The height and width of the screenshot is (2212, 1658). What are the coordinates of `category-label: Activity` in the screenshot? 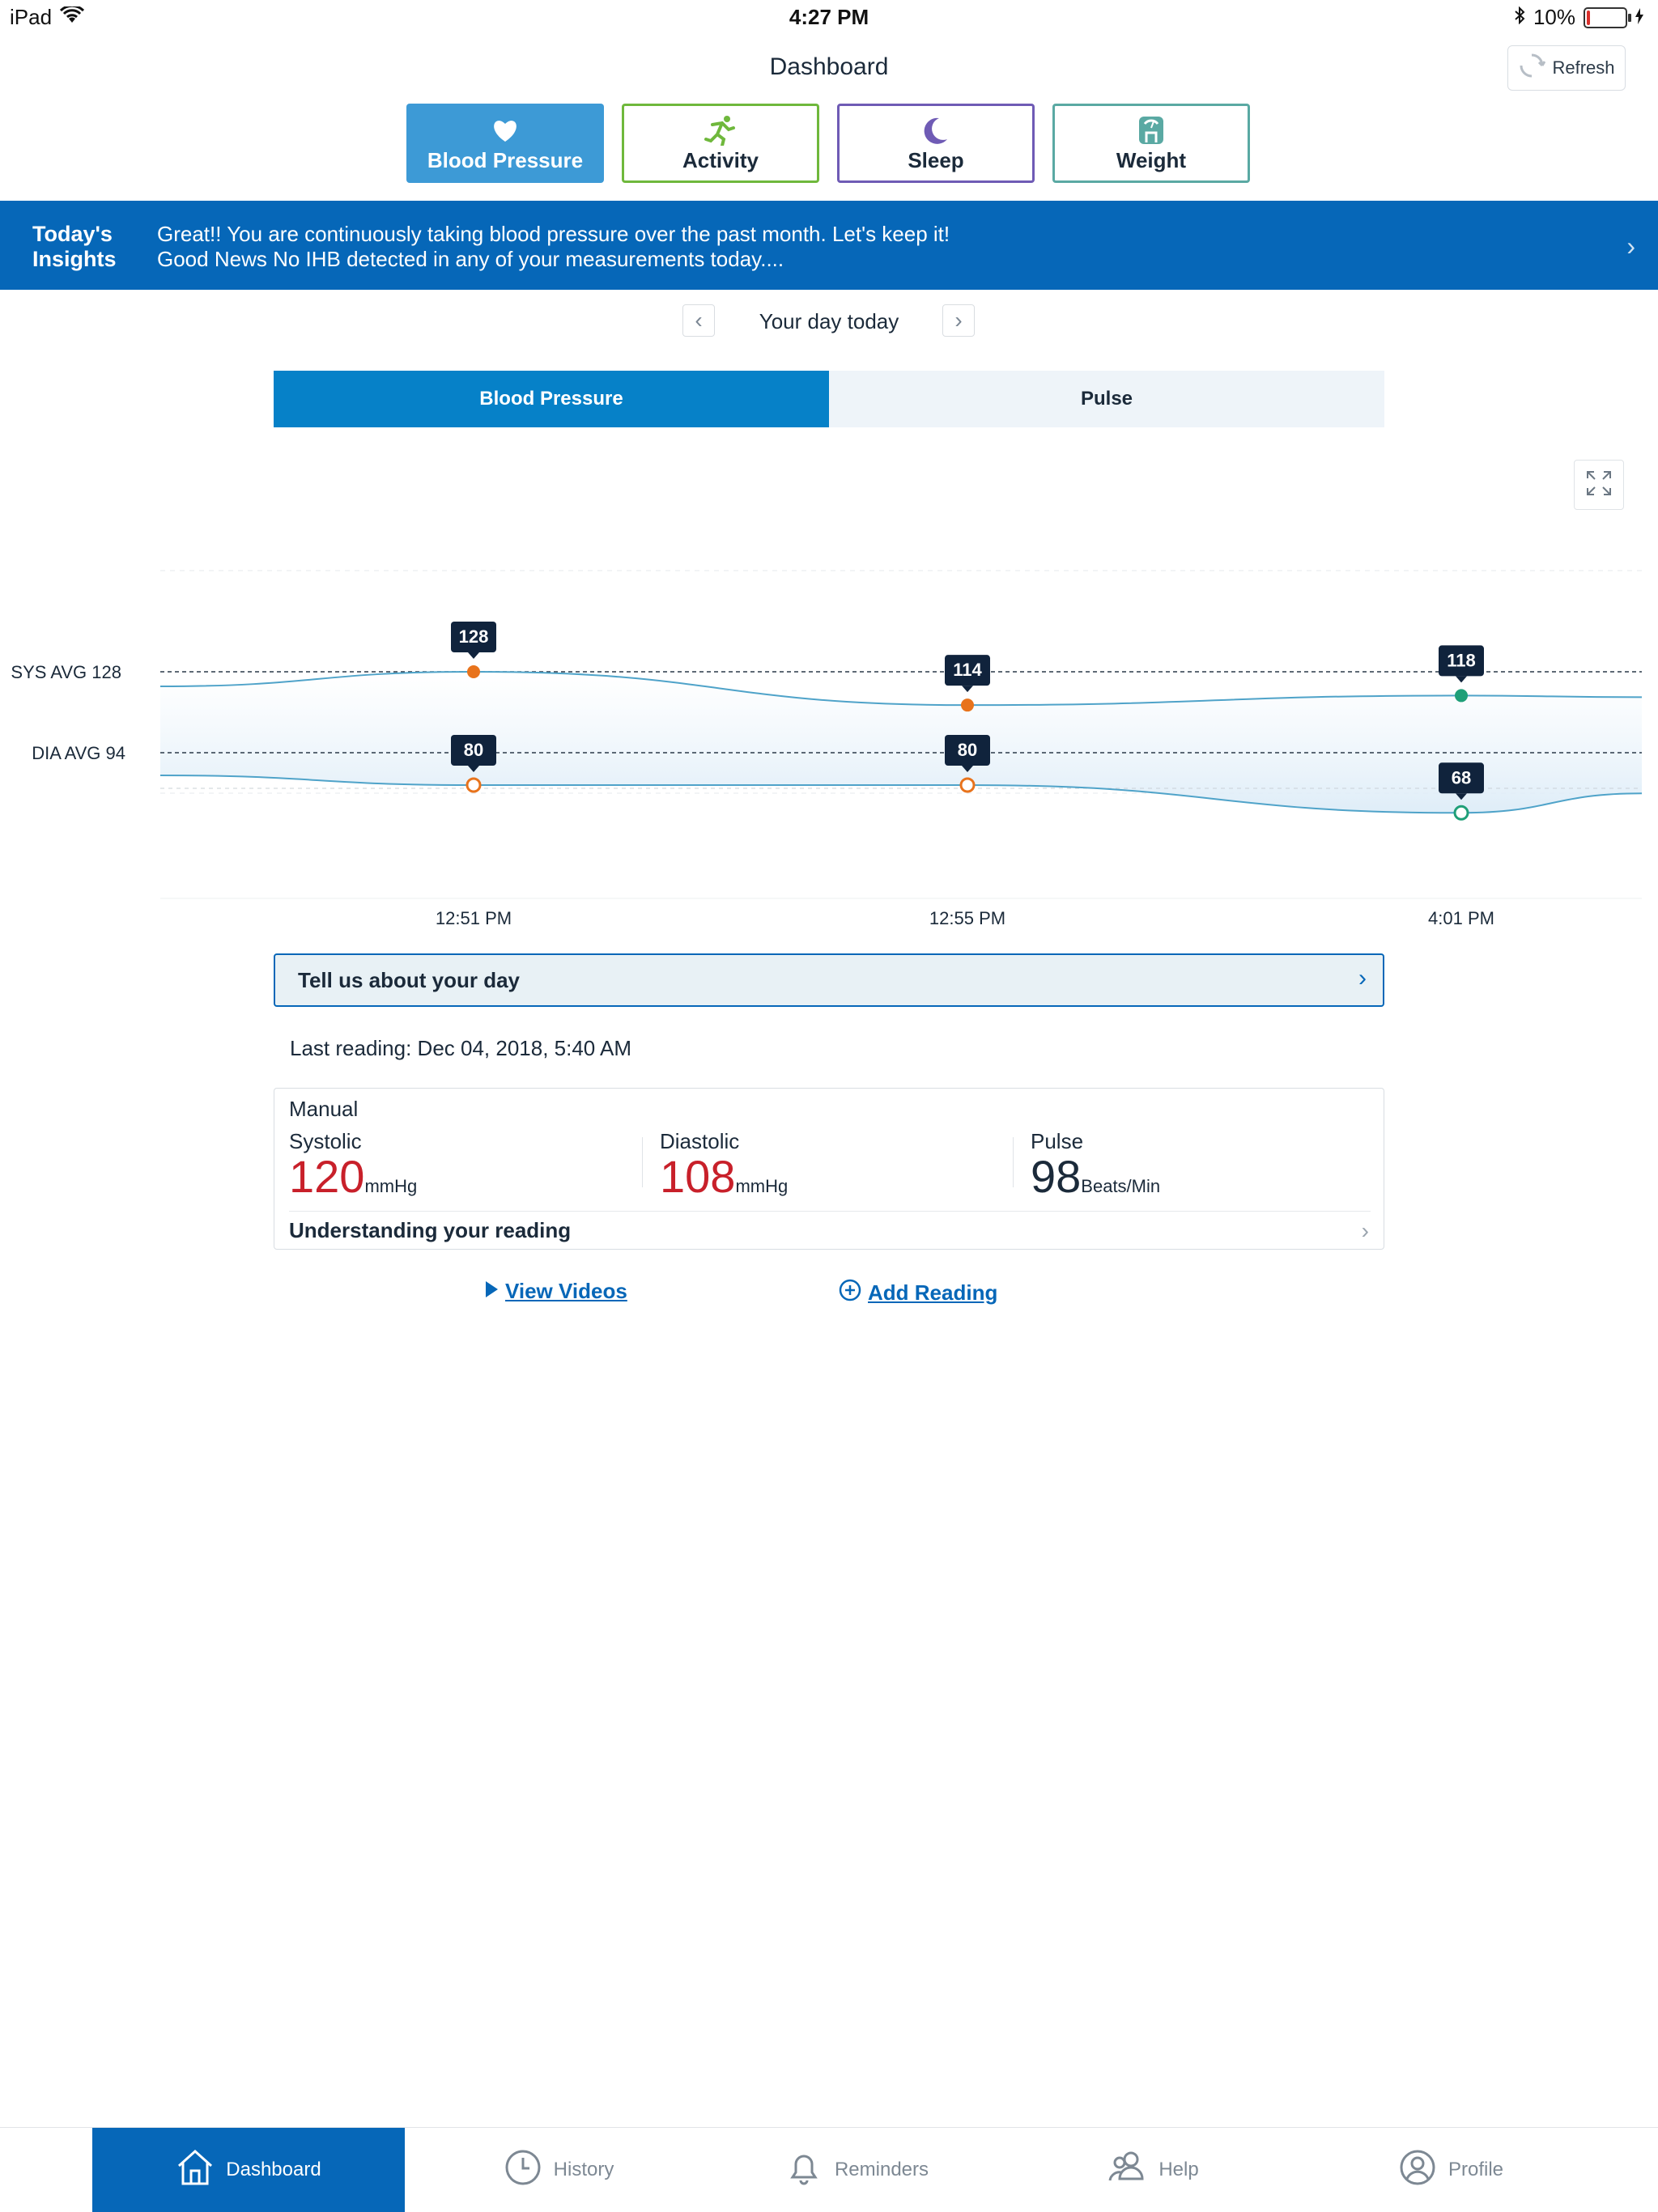 It's located at (720, 159).